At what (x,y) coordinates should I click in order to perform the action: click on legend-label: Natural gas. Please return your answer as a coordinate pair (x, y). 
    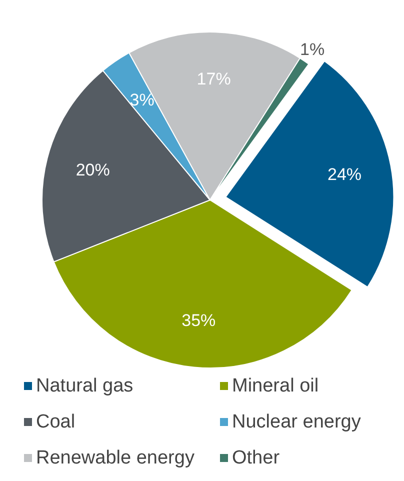
    Looking at the image, I should click on (85, 386).